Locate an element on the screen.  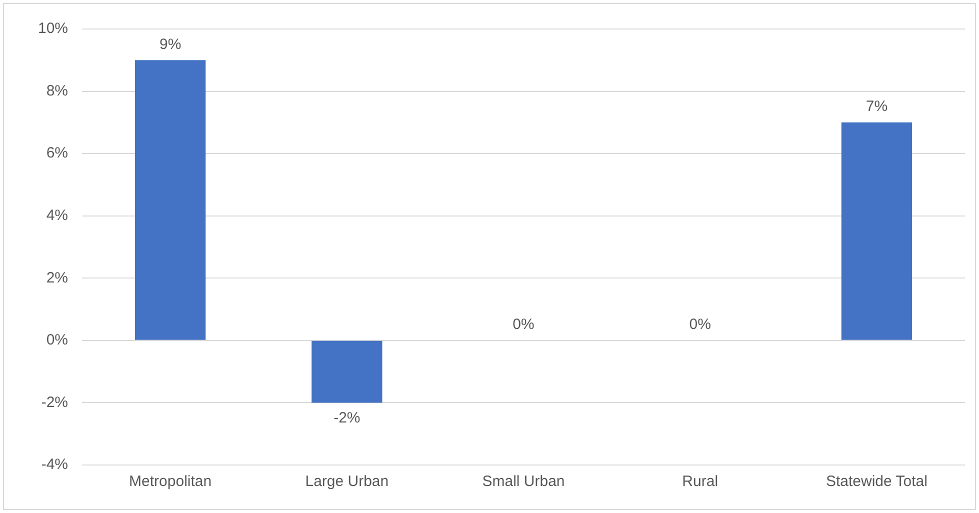
y-tick-label: 6% is located at coordinates (57, 153).